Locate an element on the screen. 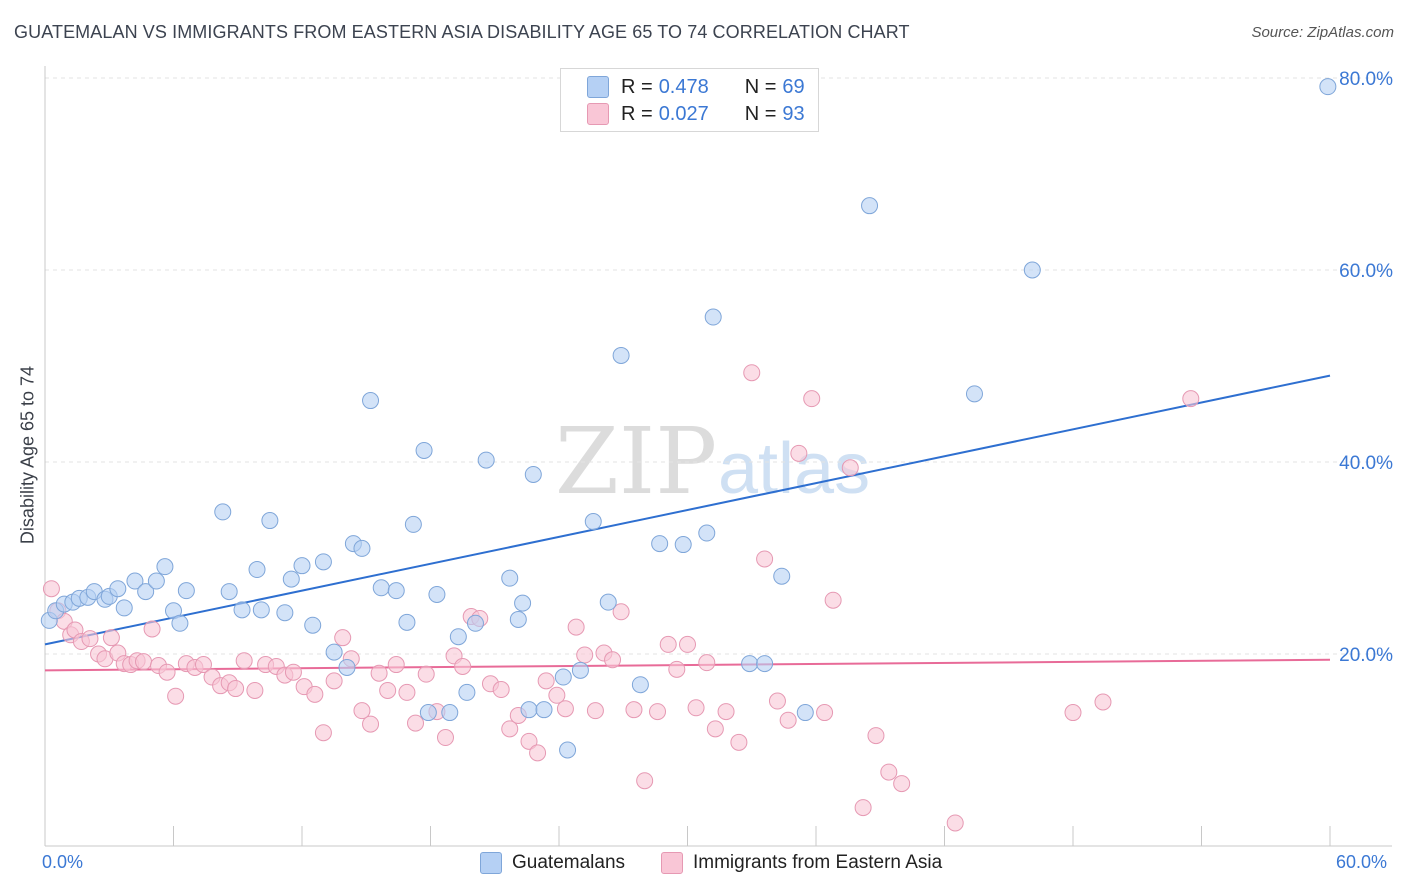  legend-label: Guatemalans is located at coordinates (569, 862).